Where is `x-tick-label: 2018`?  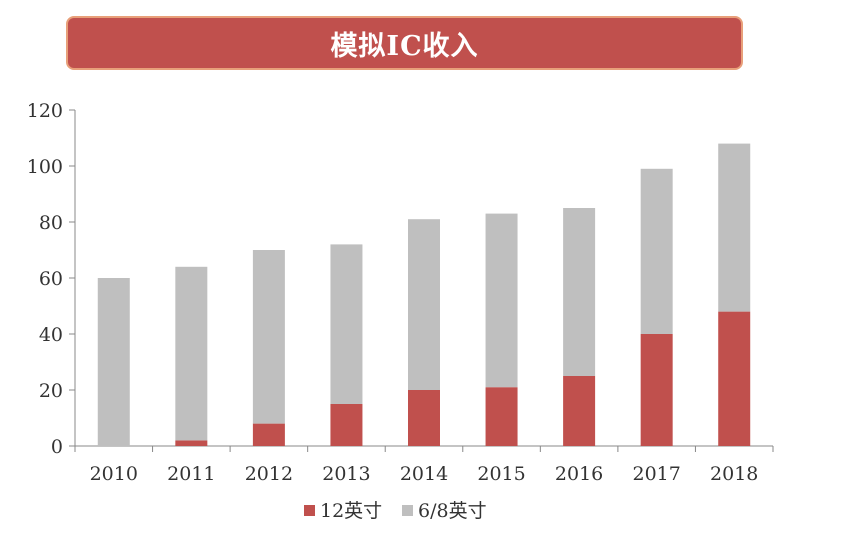 x-tick-label: 2018 is located at coordinates (734, 474).